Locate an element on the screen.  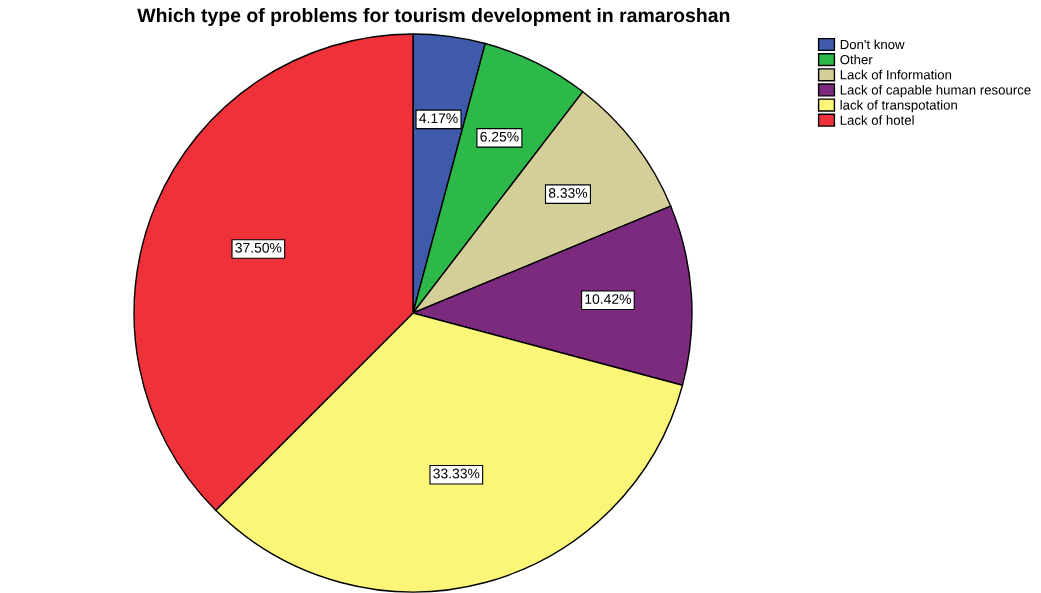
legend-label: Other is located at coordinates (856, 59).